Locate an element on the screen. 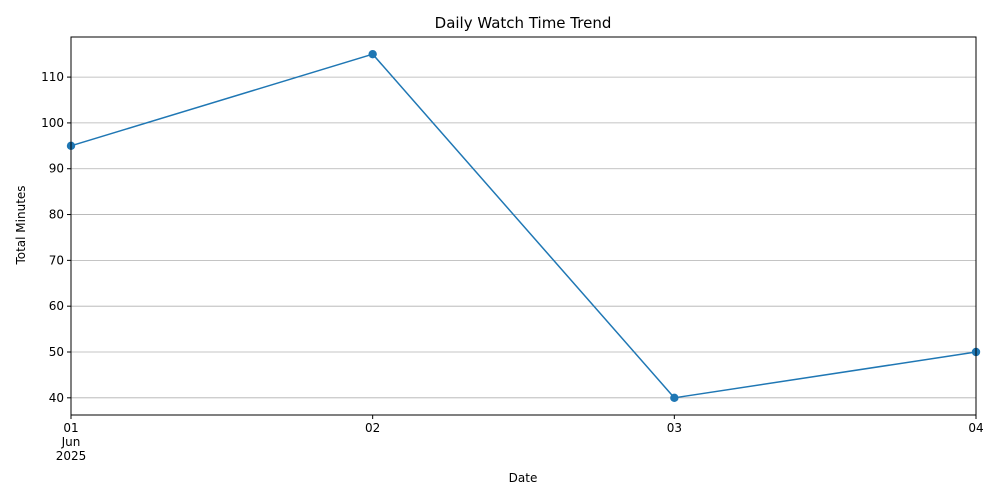  y-tick-label-80: 80 is located at coordinates (56, 215).